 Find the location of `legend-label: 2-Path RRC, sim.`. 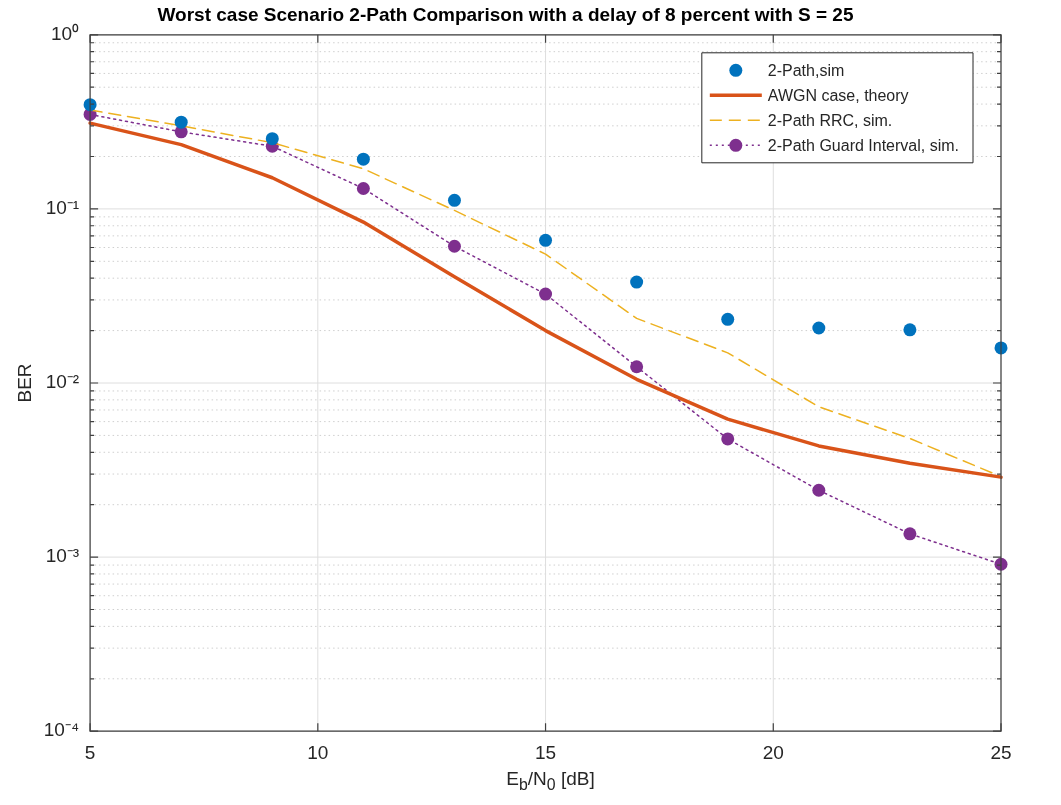

legend-label: 2-Path RRC, sim. is located at coordinates (830, 120).